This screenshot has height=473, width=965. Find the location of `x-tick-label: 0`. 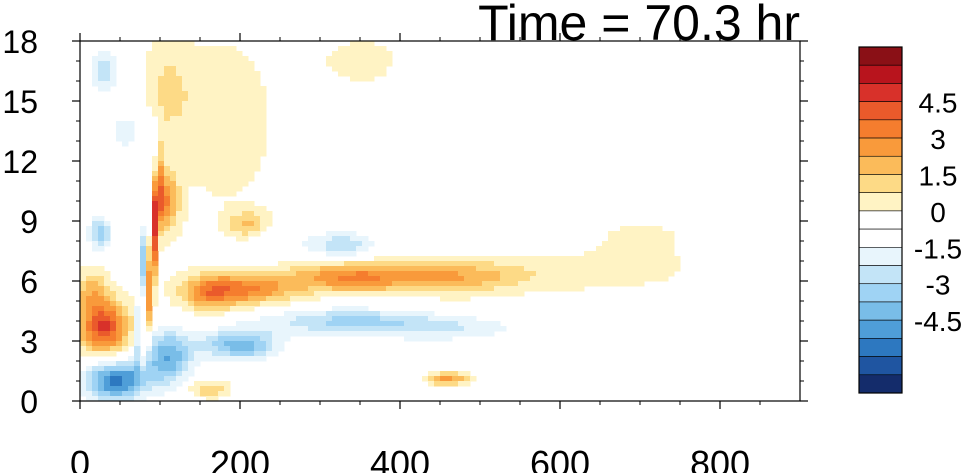

x-tick-label: 0 is located at coordinates (80, 458).